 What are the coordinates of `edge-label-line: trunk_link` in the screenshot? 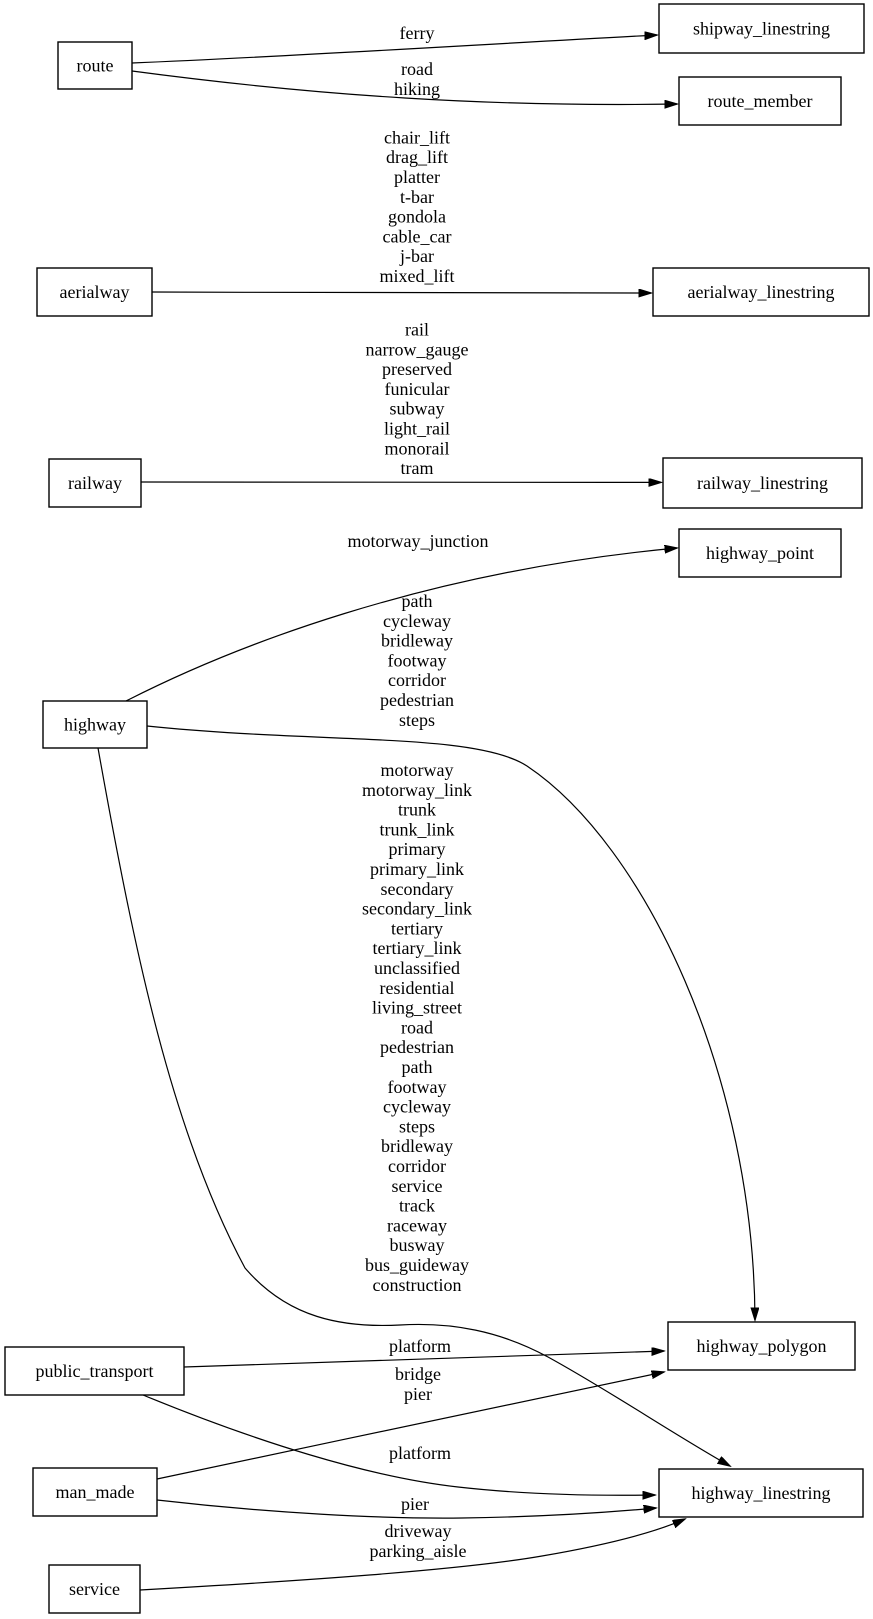 It's located at (417, 829).